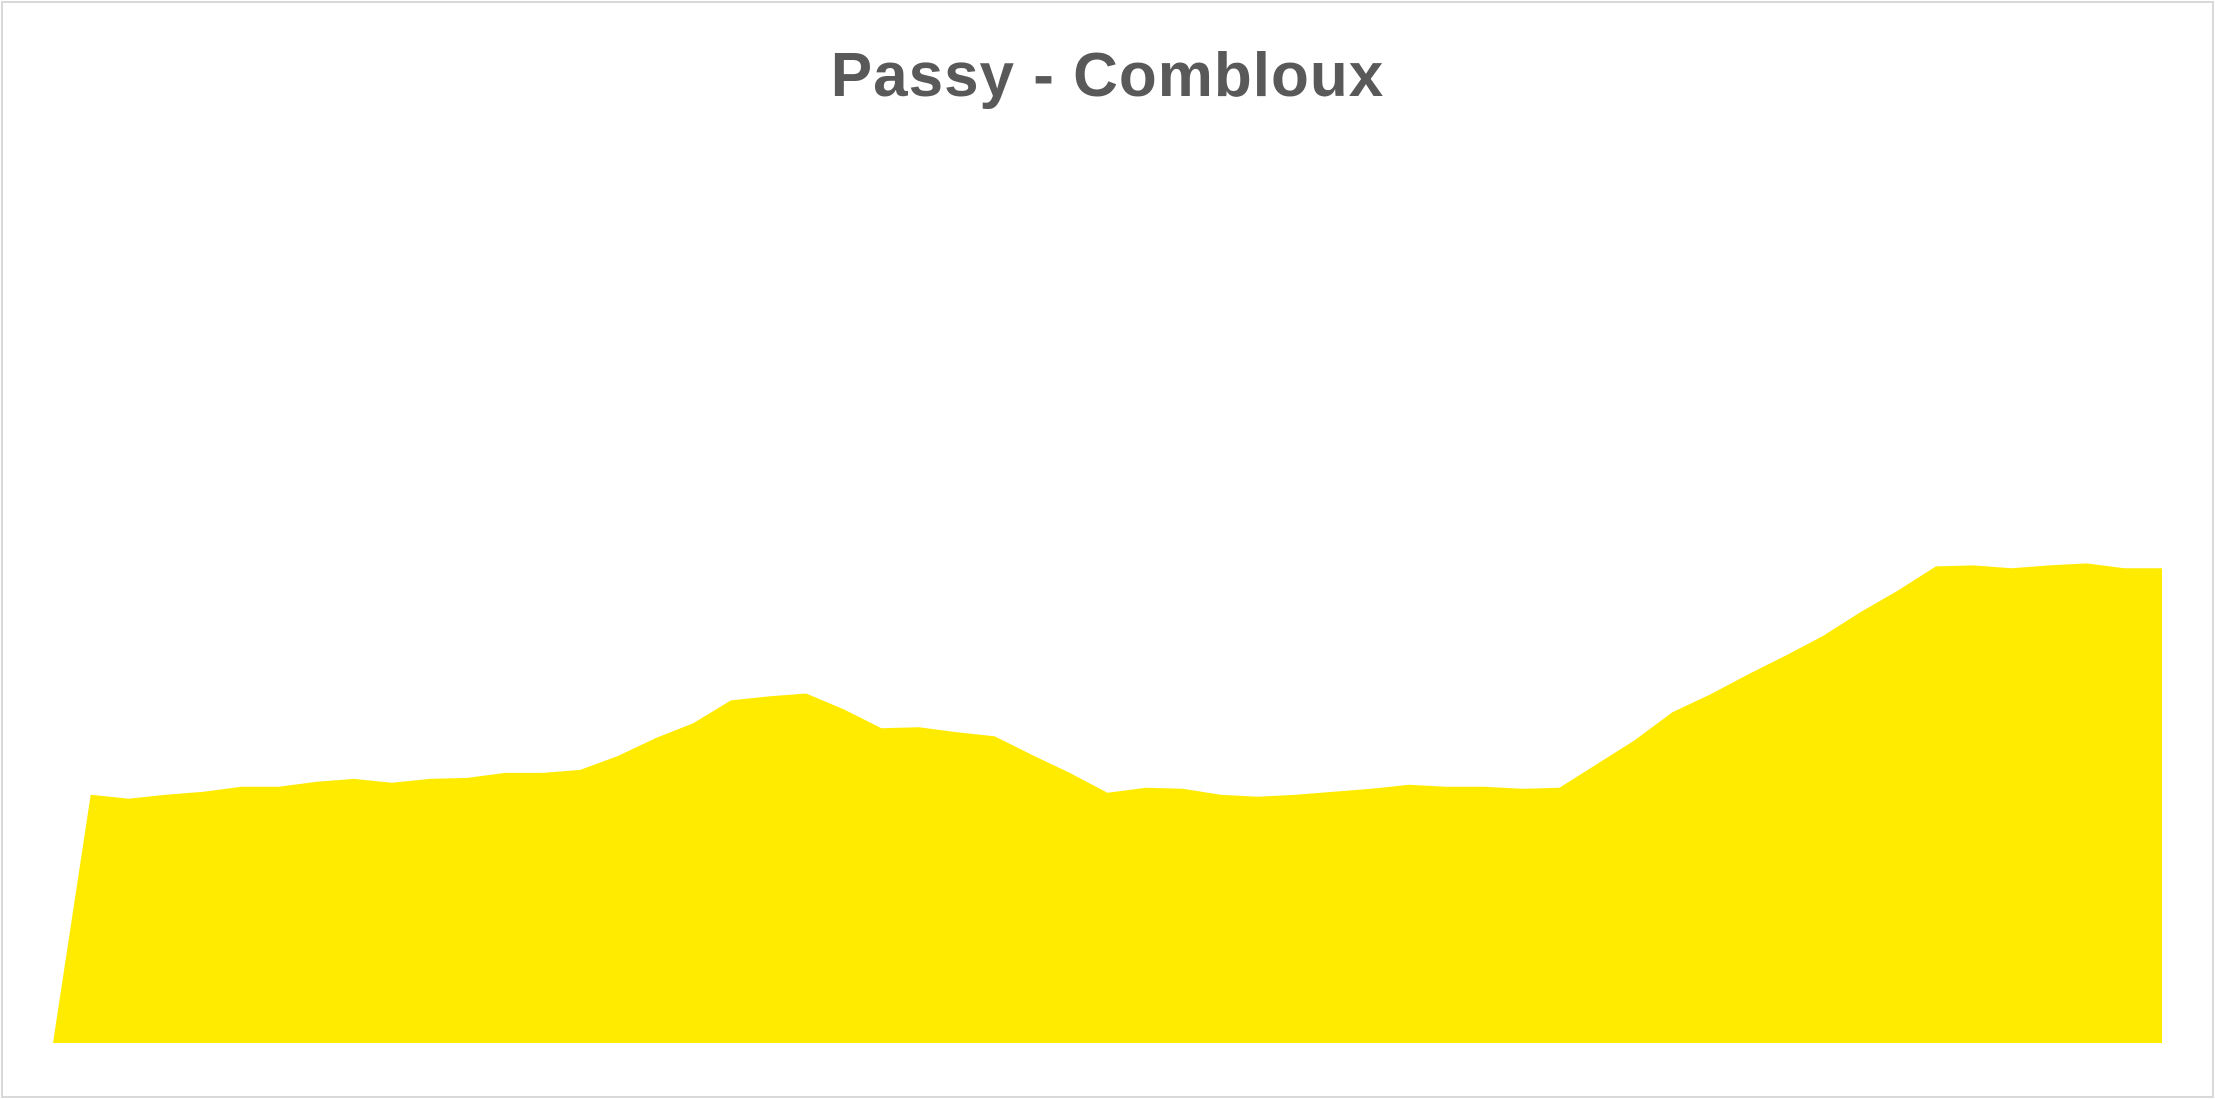  I want to click on chart-title: Passy - Combloux, so click(1107, 75).